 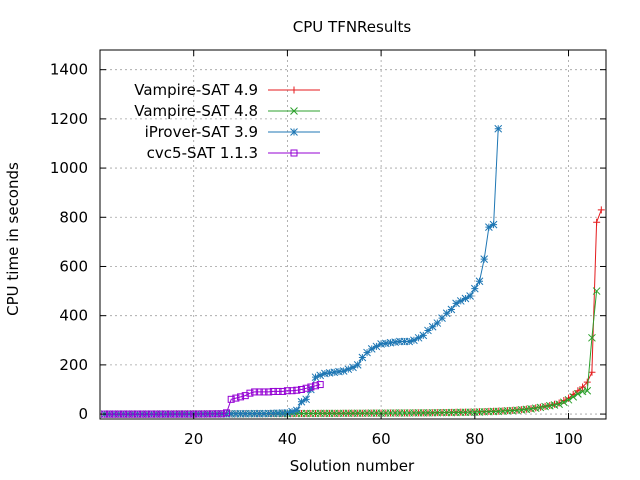 What do you see at coordinates (13, 239) in the screenshot?
I see `y-axis-label: CPU time in seconds` at bounding box center [13, 239].